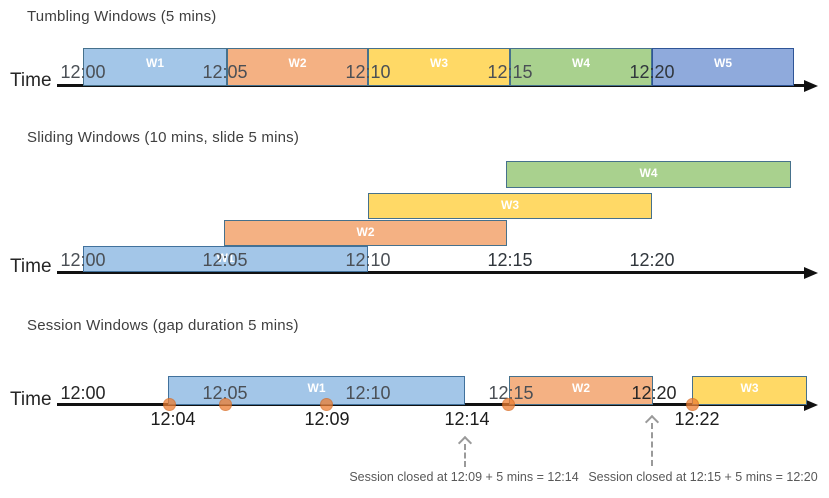 The height and width of the screenshot is (498, 829). Describe the element at coordinates (31, 399) in the screenshot. I see `session-time-axis-label: Time` at that location.